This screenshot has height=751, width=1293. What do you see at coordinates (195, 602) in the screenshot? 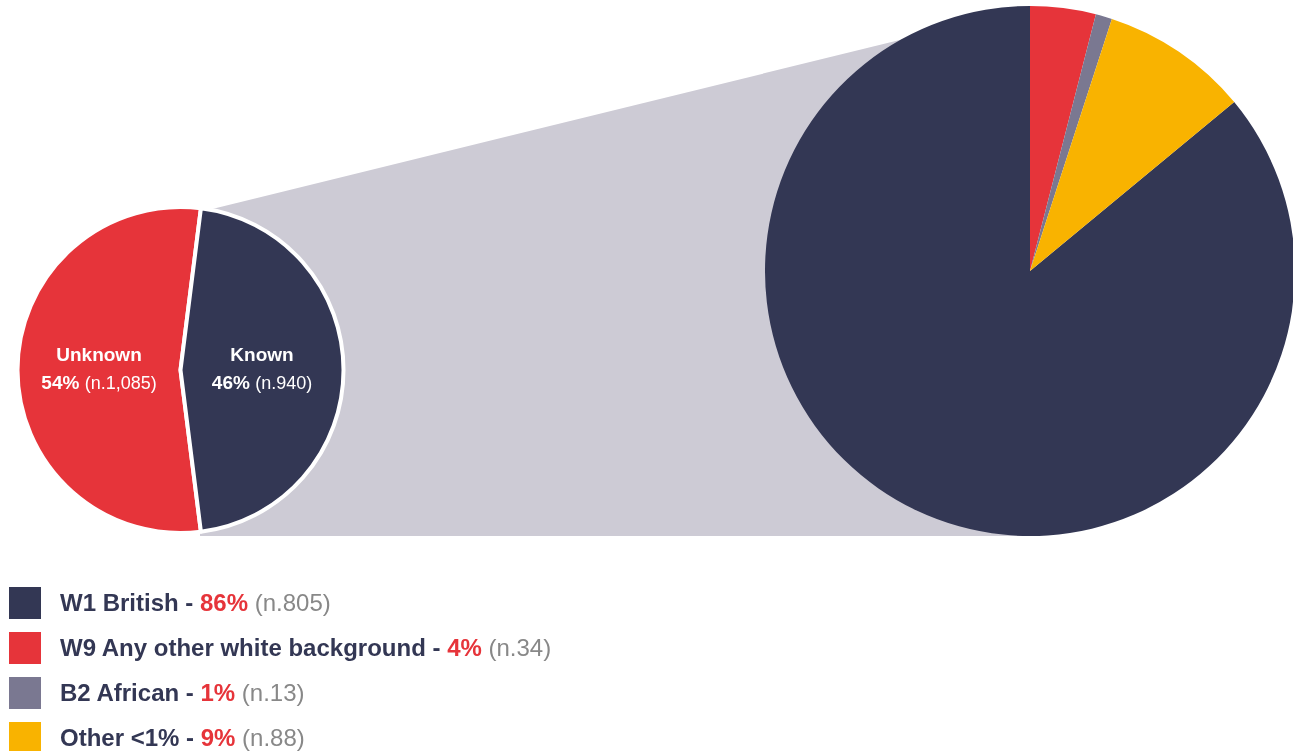
I see `legend-label: W1 British - 86% (n.805)` at bounding box center [195, 602].